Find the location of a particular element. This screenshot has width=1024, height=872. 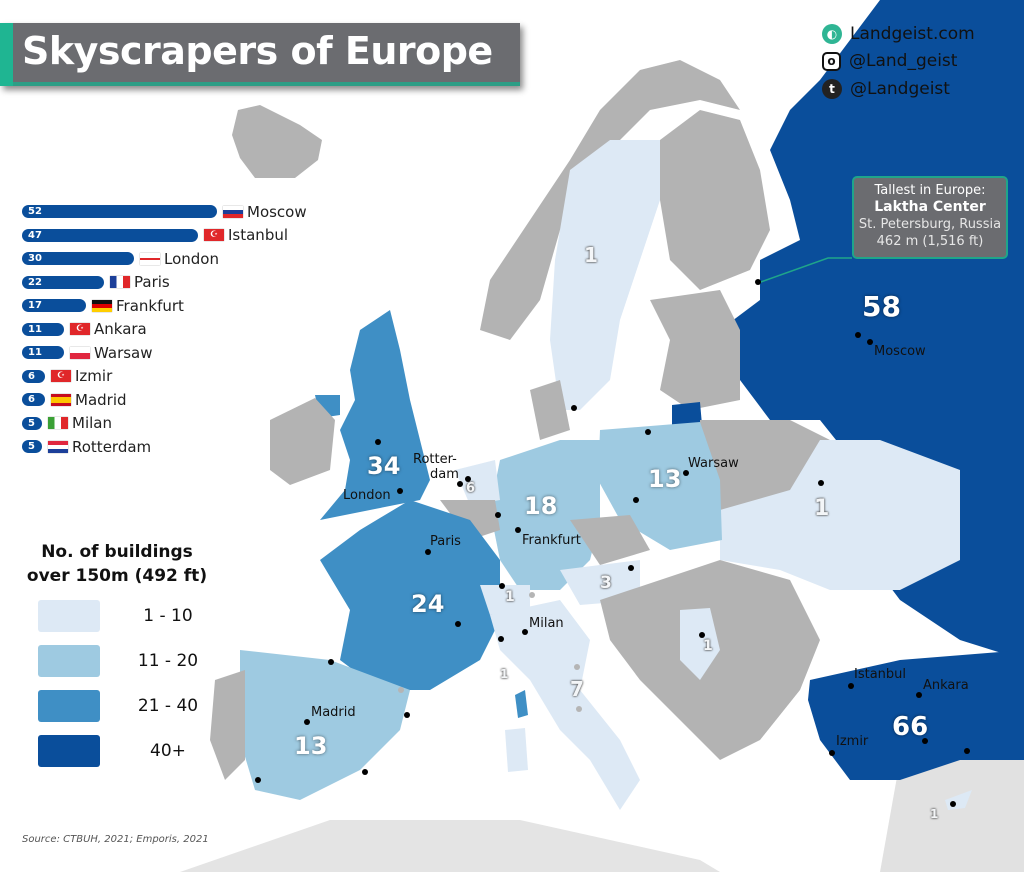

legend-label: 40+ is located at coordinates (168, 751).